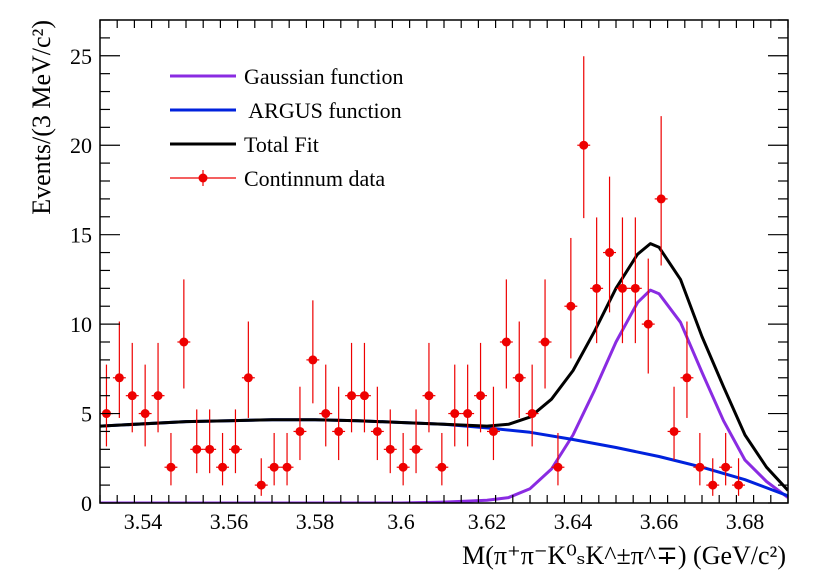 The image size is (814, 584). Describe the element at coordinates (203, 178) in the screenshot. I see `legend-swatch-marker` at that location.